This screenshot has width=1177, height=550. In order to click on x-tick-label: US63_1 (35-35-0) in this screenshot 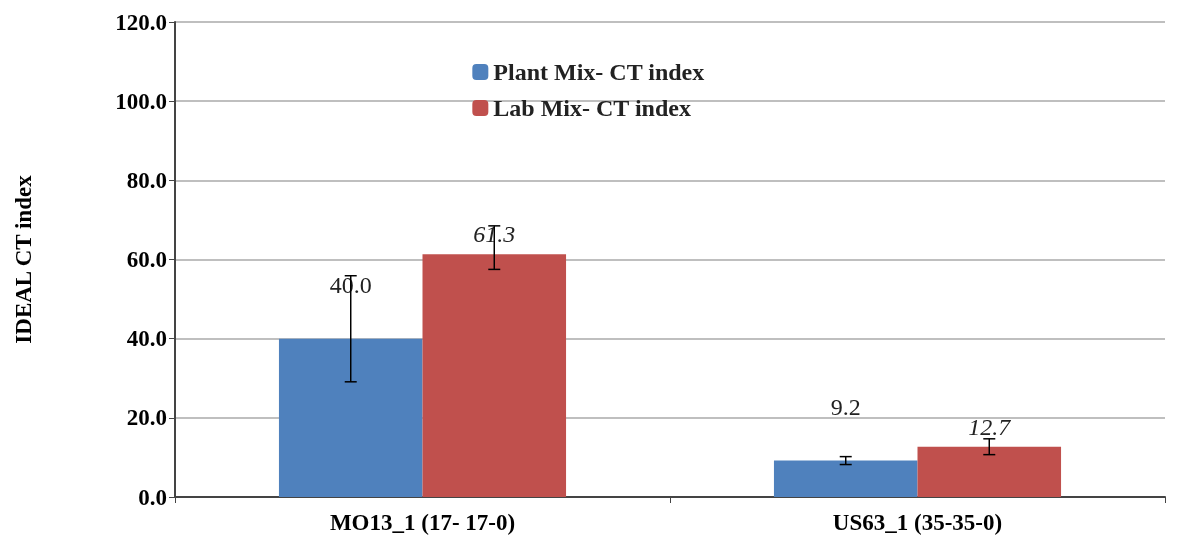, I will do `click(917, 522)`.